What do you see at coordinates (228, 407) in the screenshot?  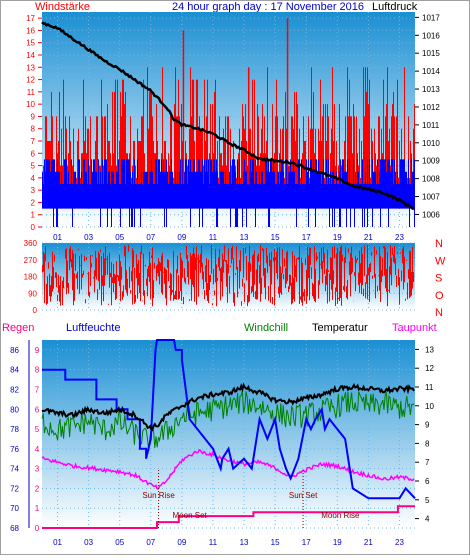 I see `temperature-line` at bounding box center [228, 407].